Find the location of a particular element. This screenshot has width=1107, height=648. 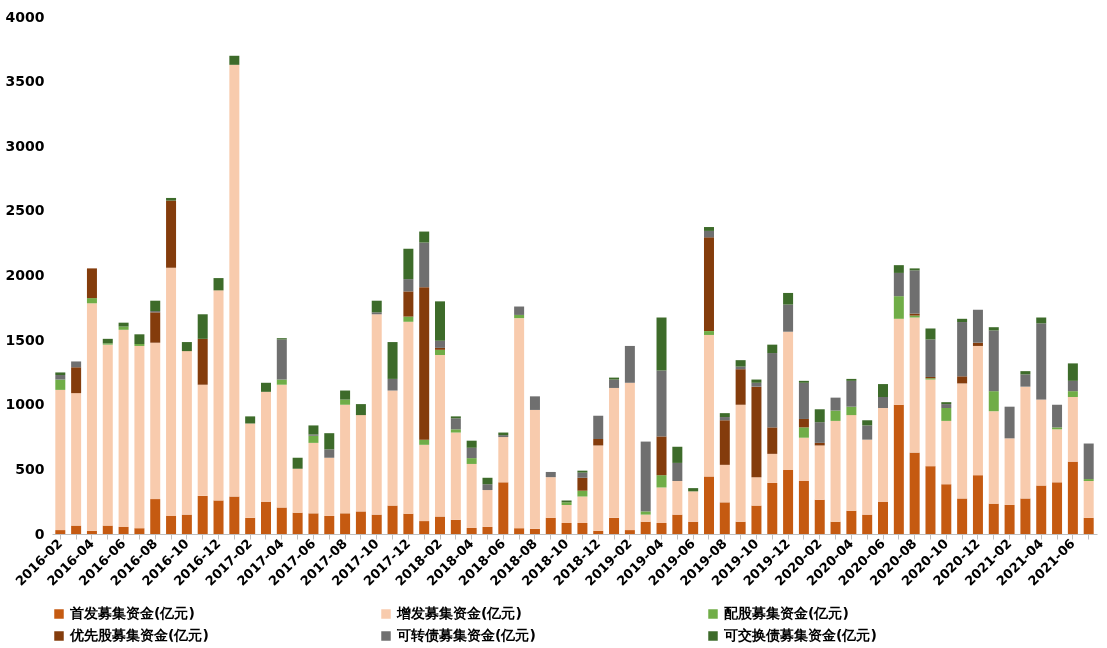

y-tick-label: 1500 is located at coordinates (25, 339).